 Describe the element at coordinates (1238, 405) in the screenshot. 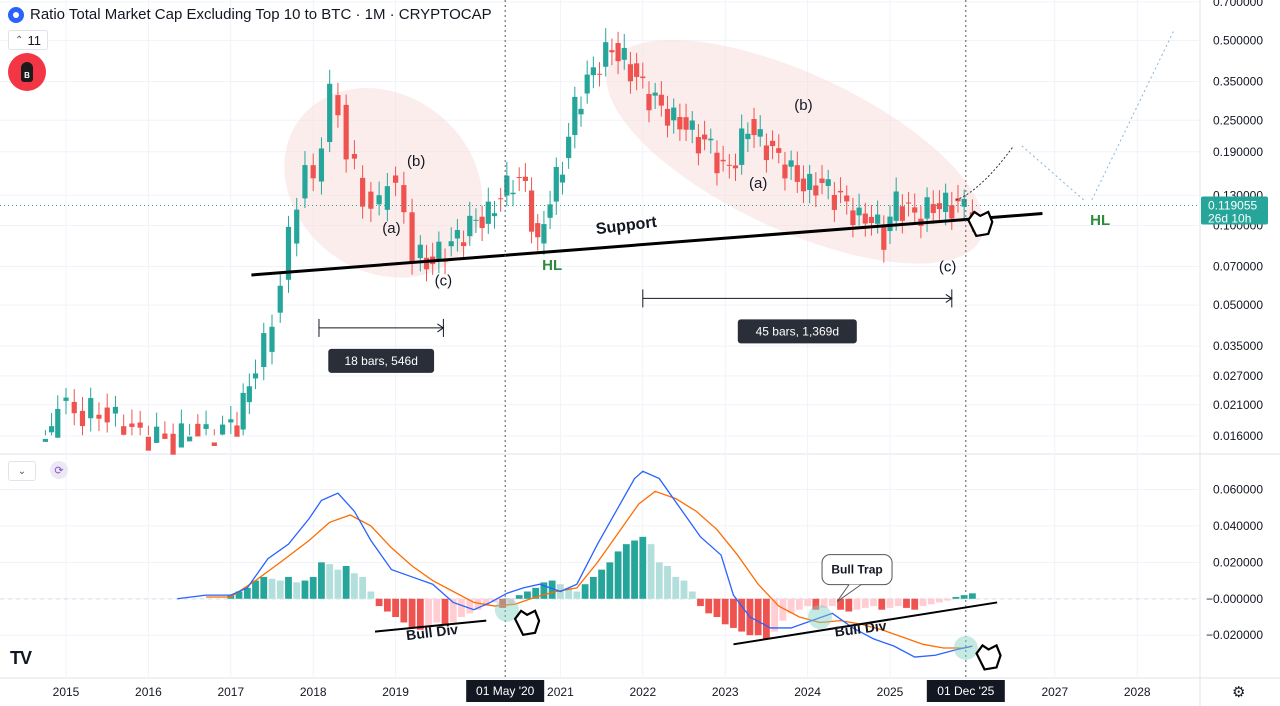

I see `price-axis-tick-11: 0.021000` at that location.